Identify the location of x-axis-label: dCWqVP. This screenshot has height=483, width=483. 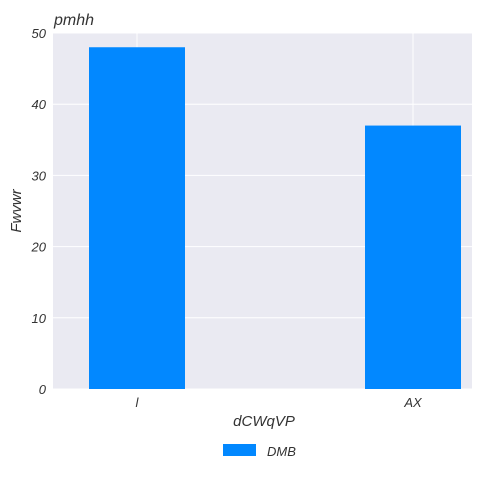
(264, 421).